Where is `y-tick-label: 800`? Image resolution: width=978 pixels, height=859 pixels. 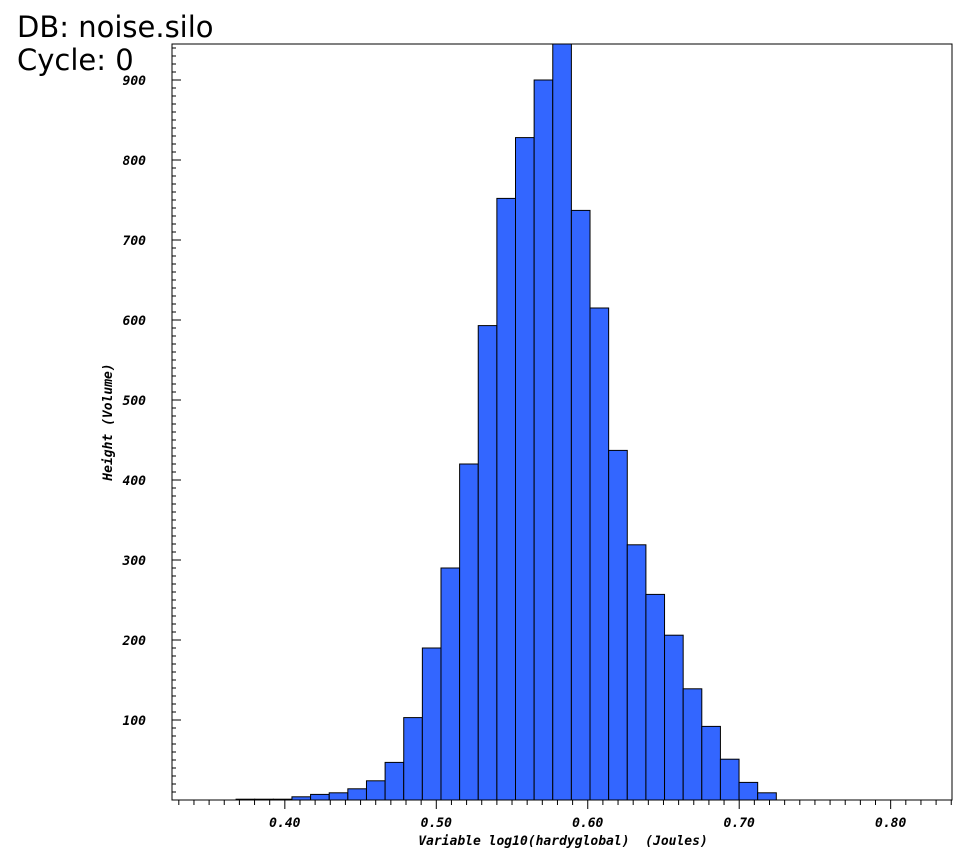
y-tick-label: 800 is located at coordinates (135, 161).